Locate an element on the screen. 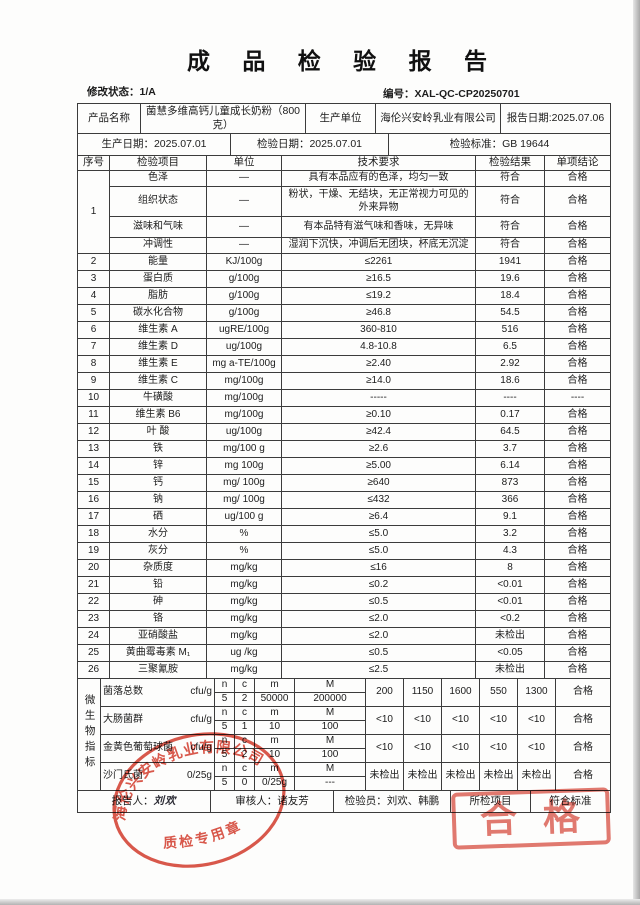 Image resolution: width=640 pixels, height=905 pixels. micro-result: 1600 is located at coordinates (460, 692).